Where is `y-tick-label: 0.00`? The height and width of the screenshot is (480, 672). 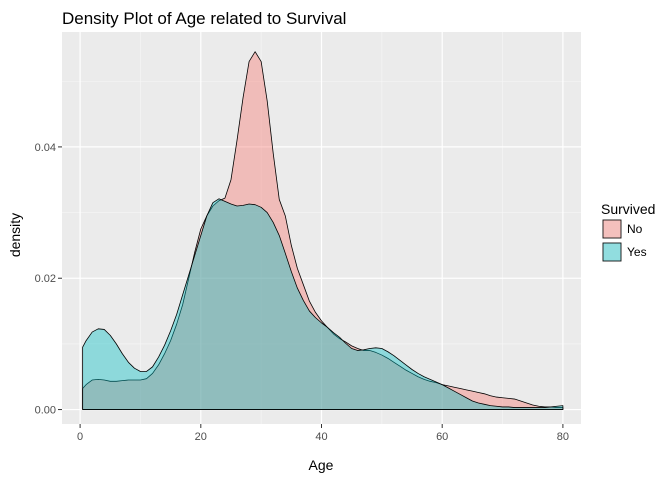 y-tick-label: 0.00 is located at coordinates (45, 411).